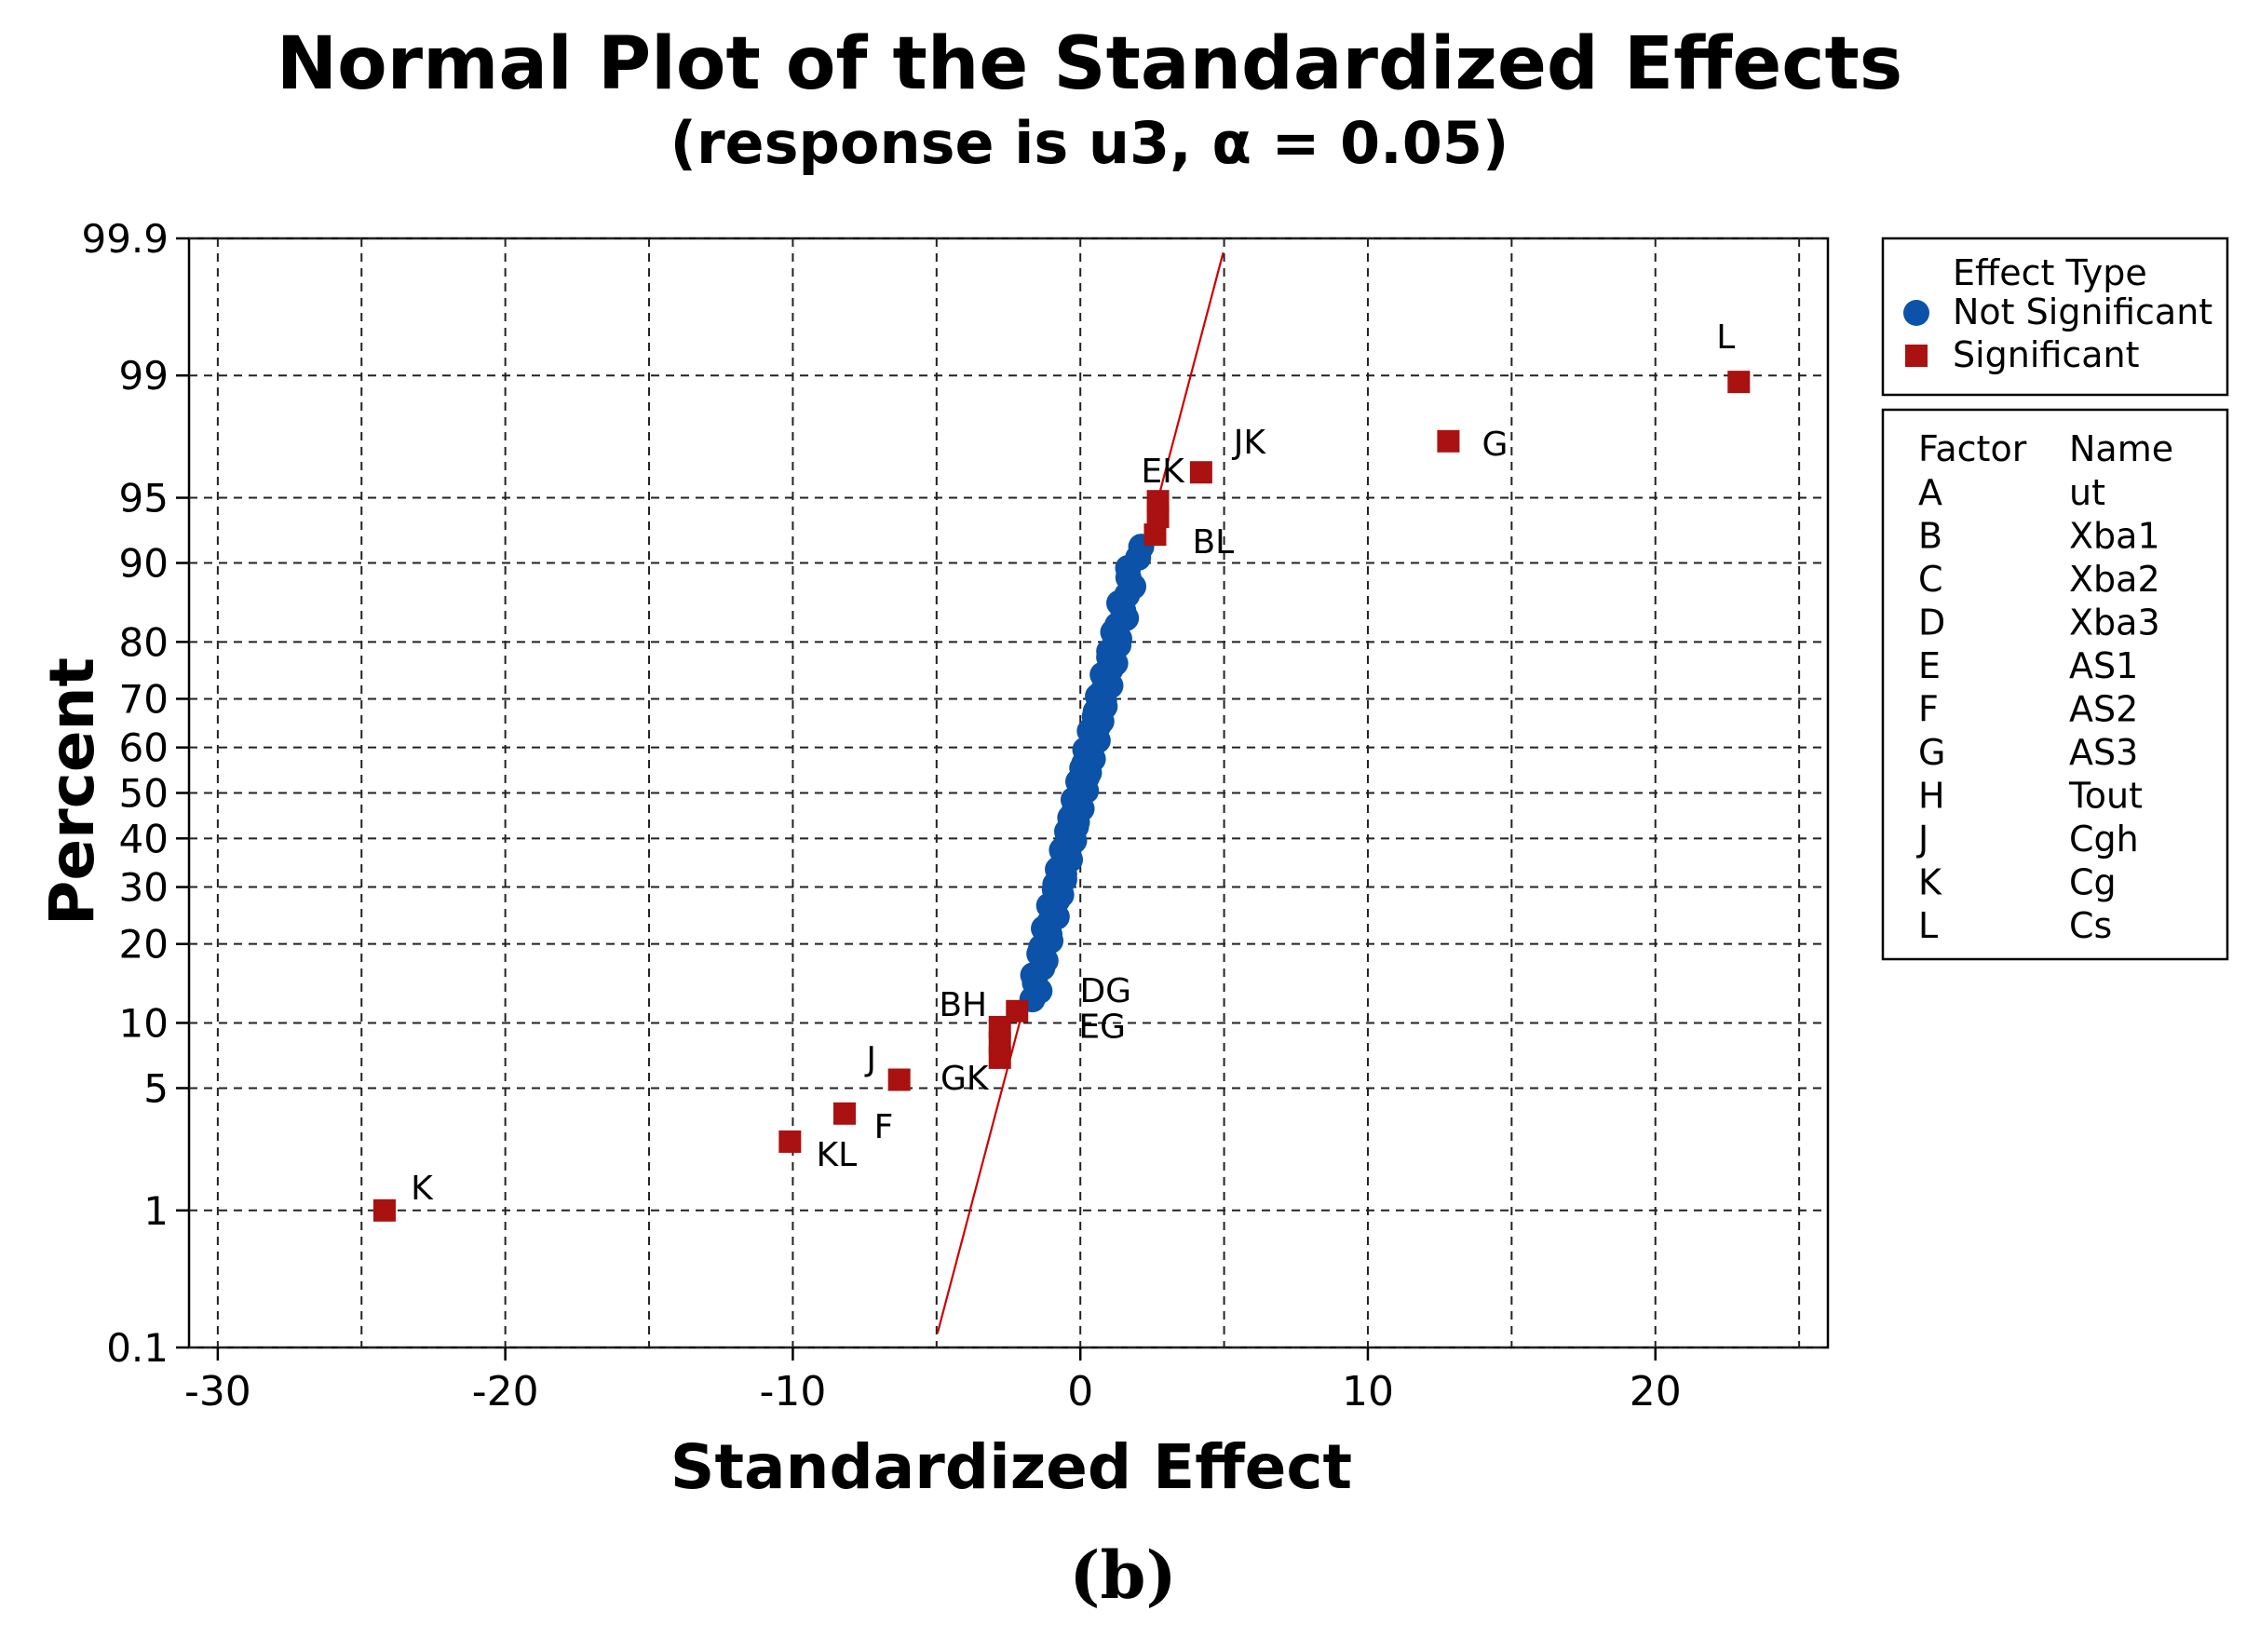  Describe the element at coordinates (2087, 492) in the screenshot. I see `factor-name: ut` at that location.